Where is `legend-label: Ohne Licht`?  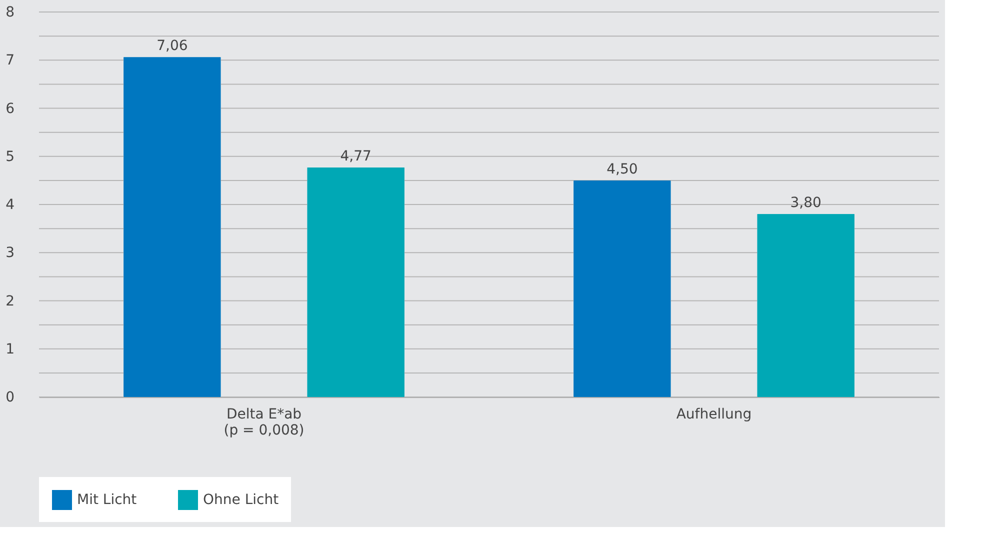
legend-label: Ohne Licht is located at coordinates (241, 500).